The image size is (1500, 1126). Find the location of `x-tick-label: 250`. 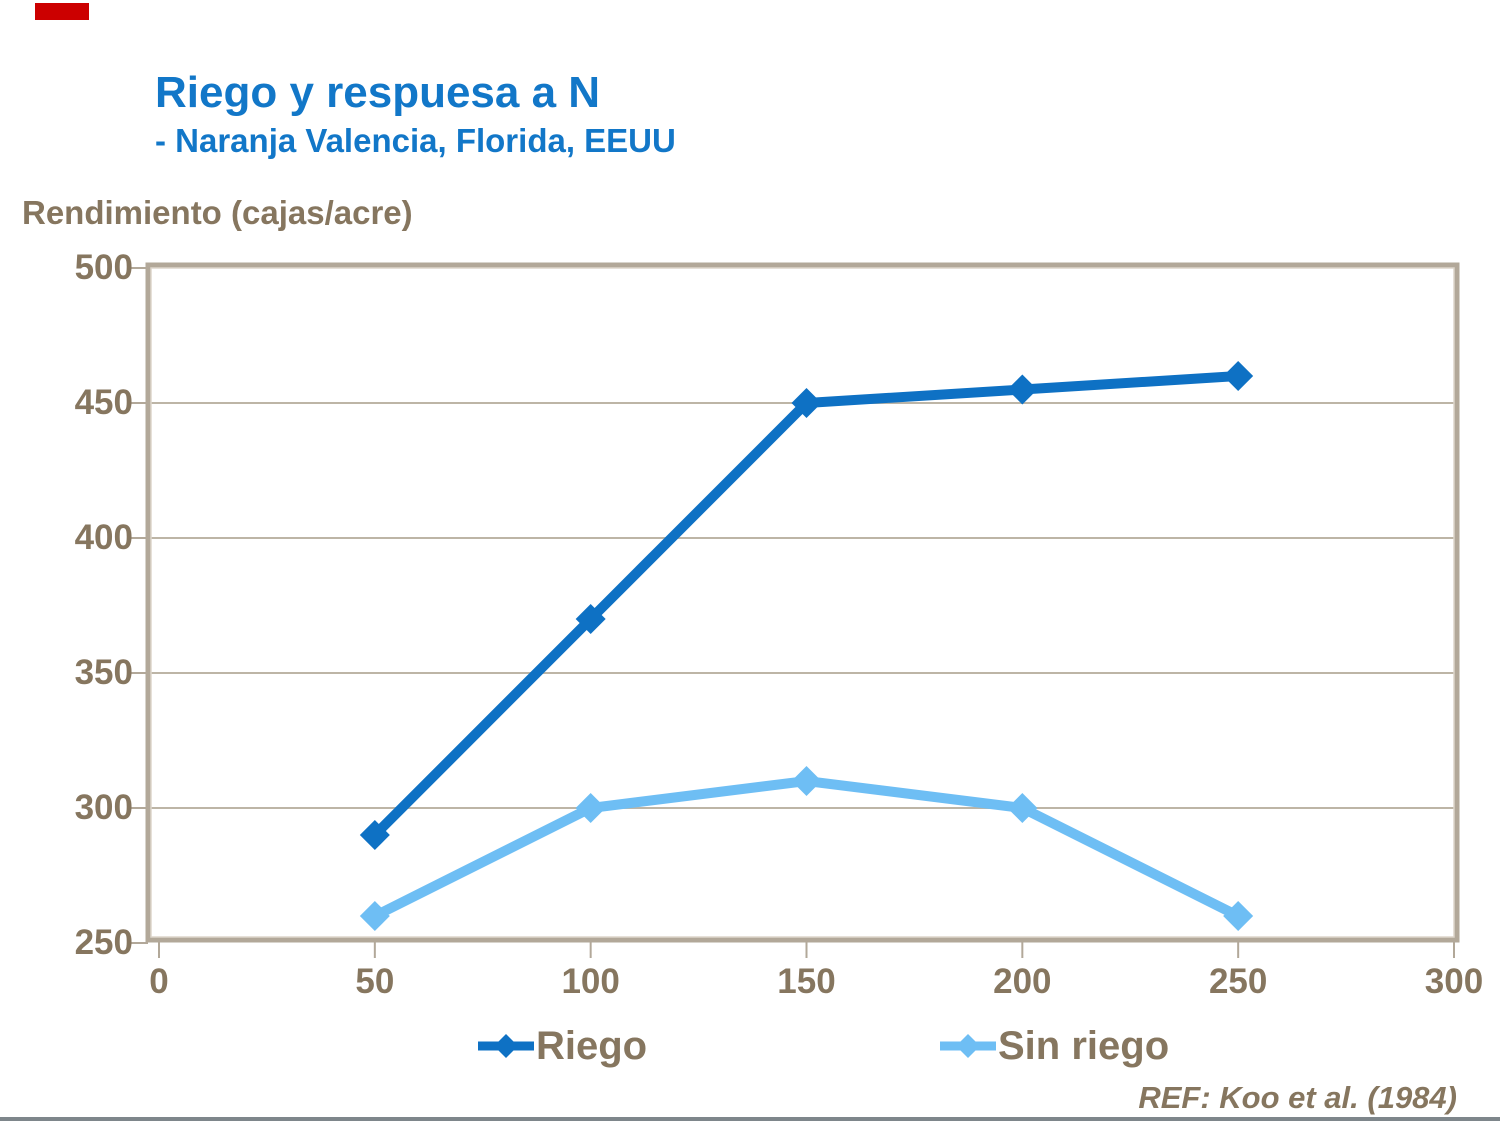

x-tick-label: 250 is located at coordinates (1238, 981).